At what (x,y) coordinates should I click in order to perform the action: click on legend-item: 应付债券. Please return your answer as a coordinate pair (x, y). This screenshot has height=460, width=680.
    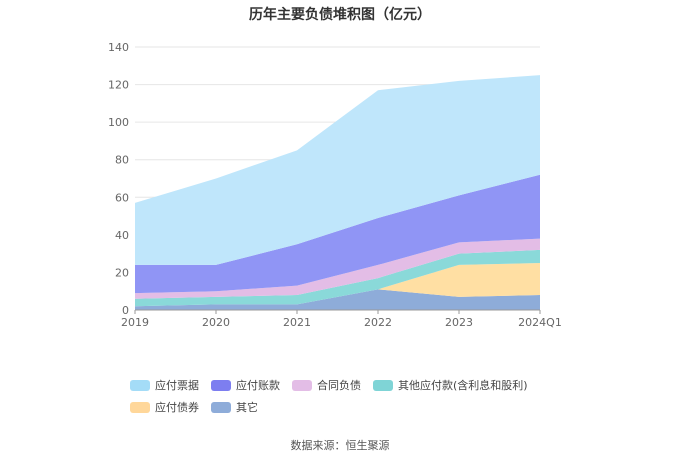
    Looking at the image, I should click on (164, 407).